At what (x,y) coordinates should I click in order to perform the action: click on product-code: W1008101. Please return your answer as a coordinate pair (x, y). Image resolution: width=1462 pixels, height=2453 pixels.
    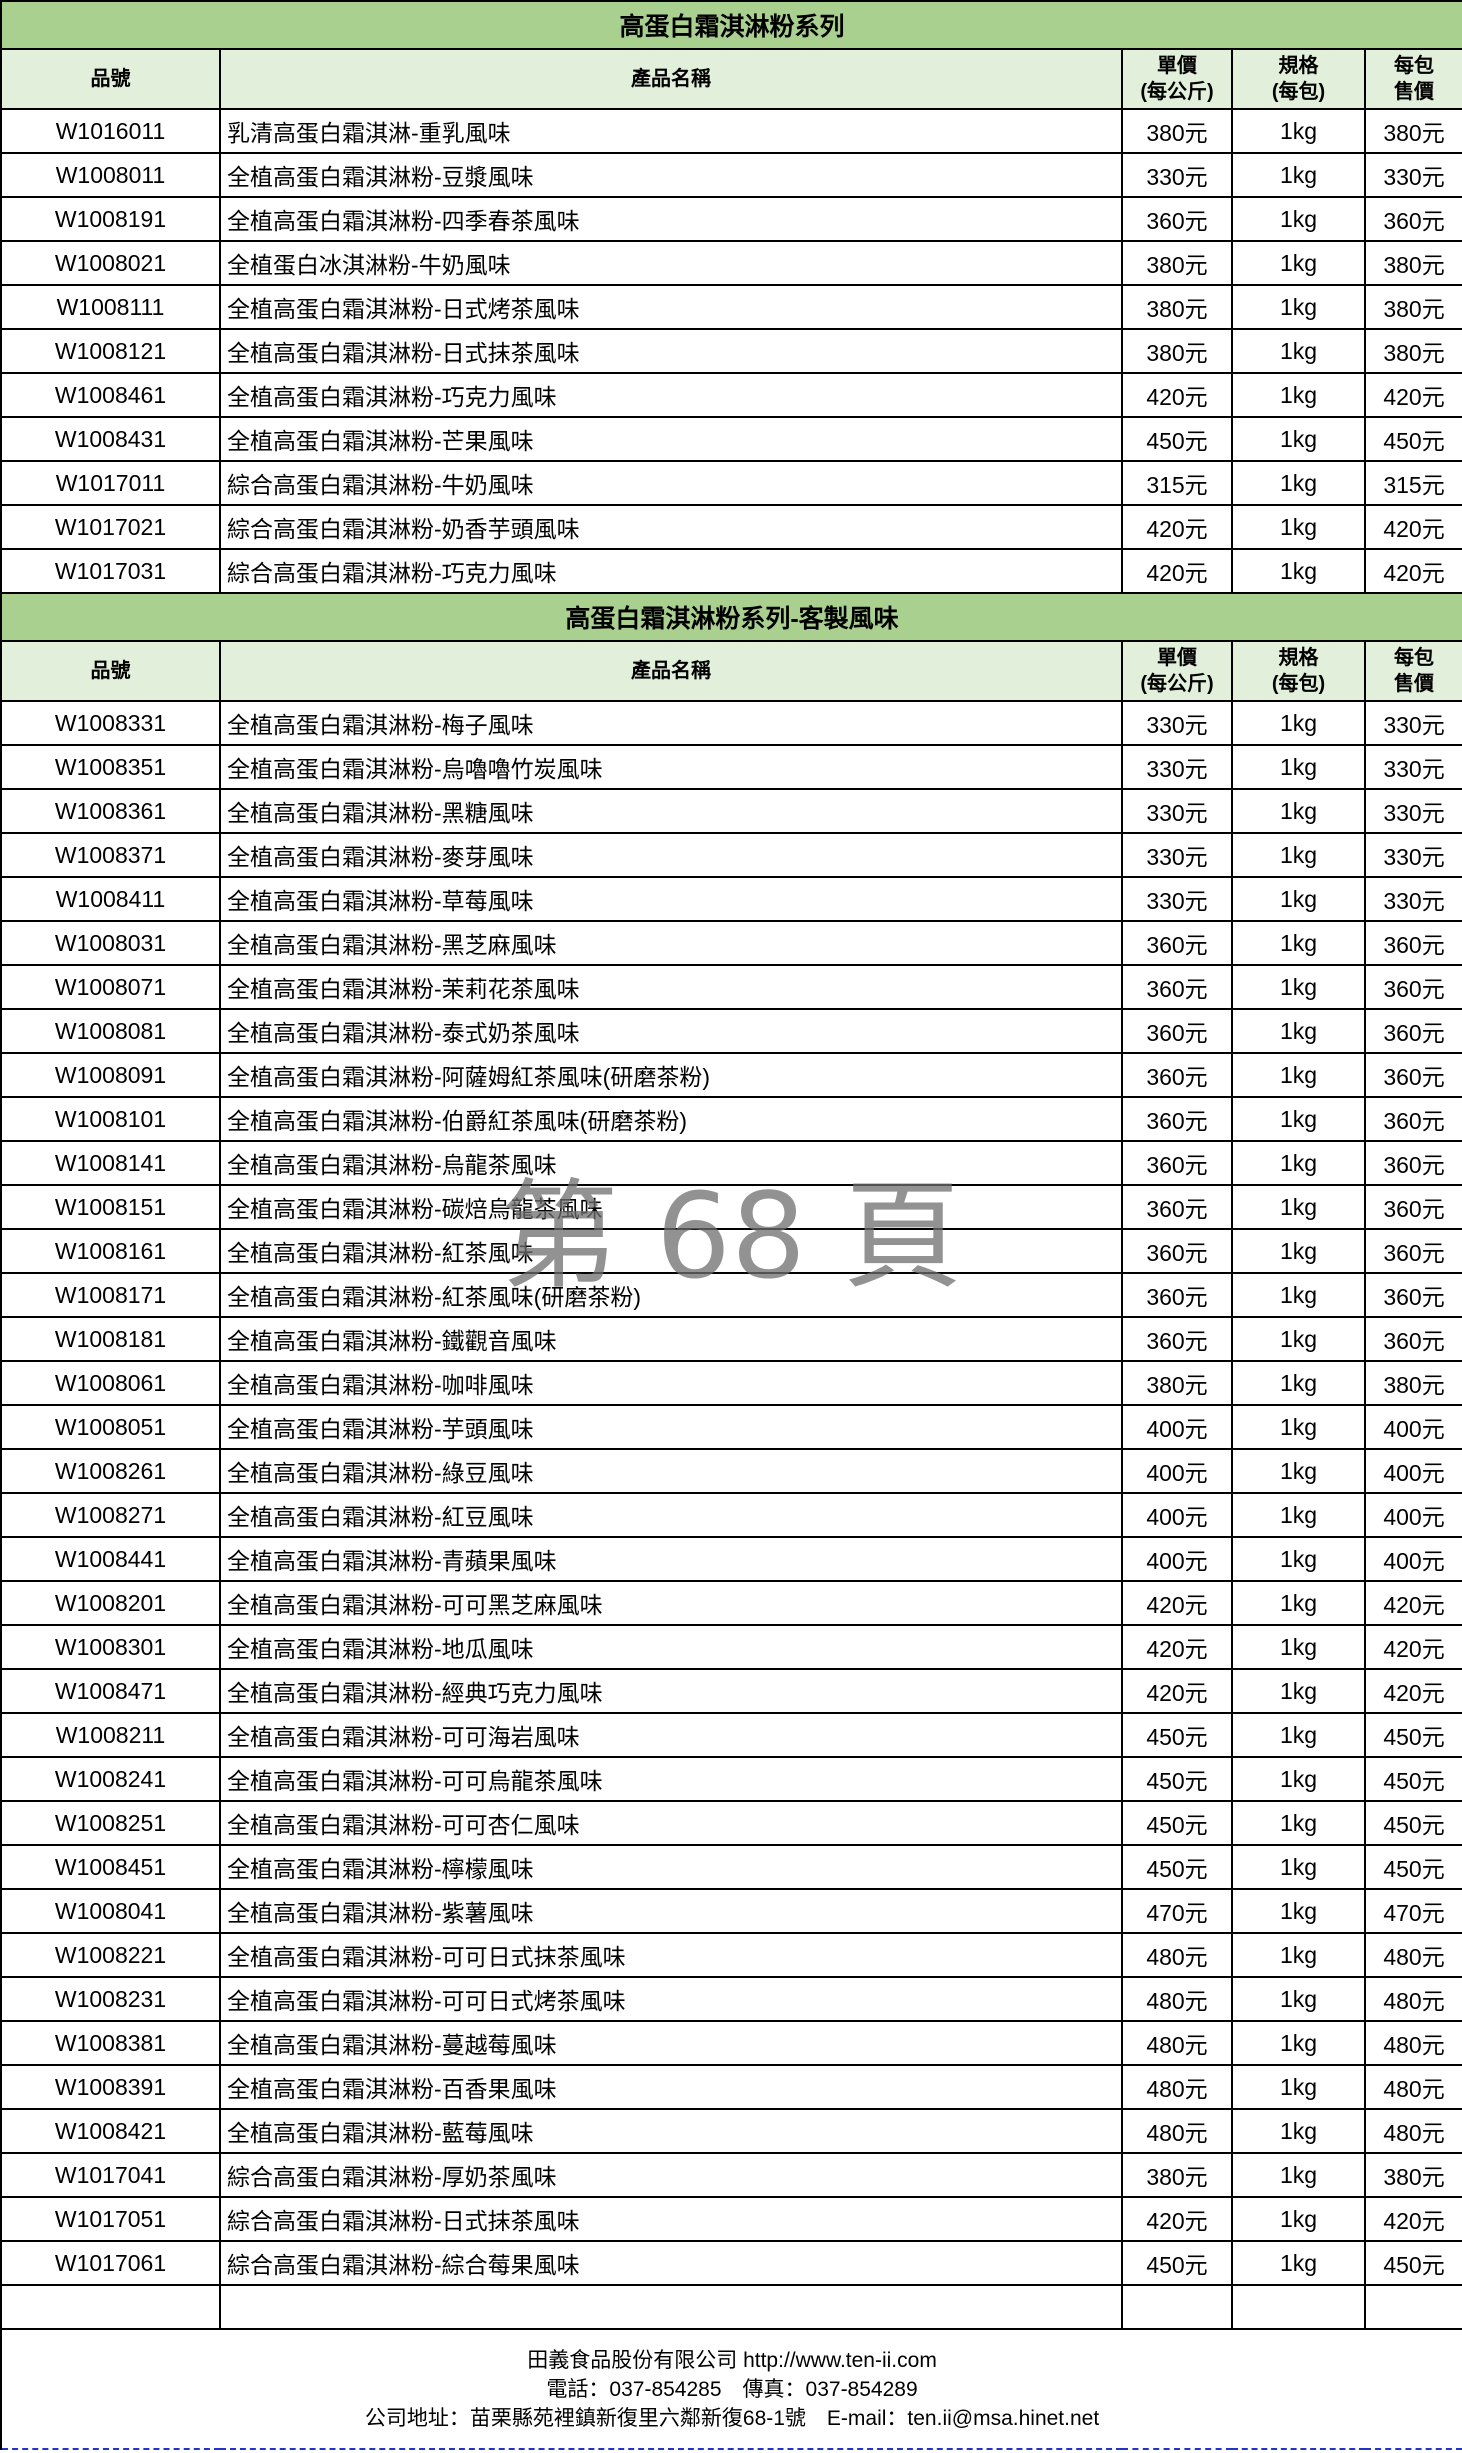
    Looking at the image, I should click on (110, 1119).